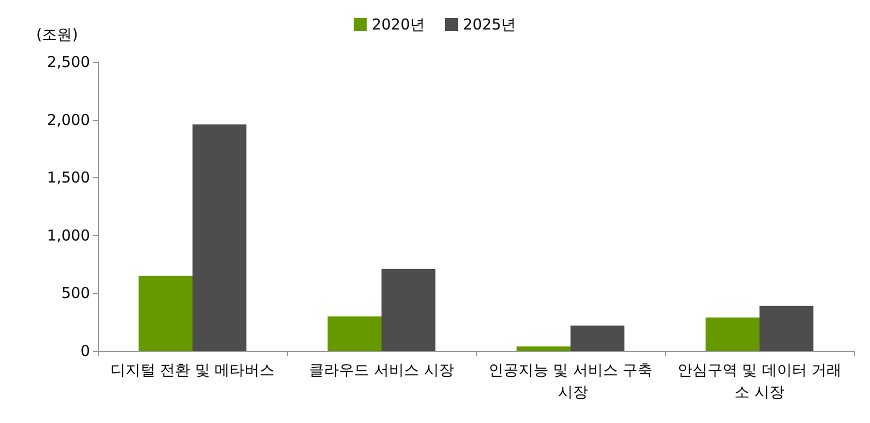  What do you see at coordinates (57, 35) in the screenshot?
I see `y-axis-title: (조원)` at bounding box center [57, 35].